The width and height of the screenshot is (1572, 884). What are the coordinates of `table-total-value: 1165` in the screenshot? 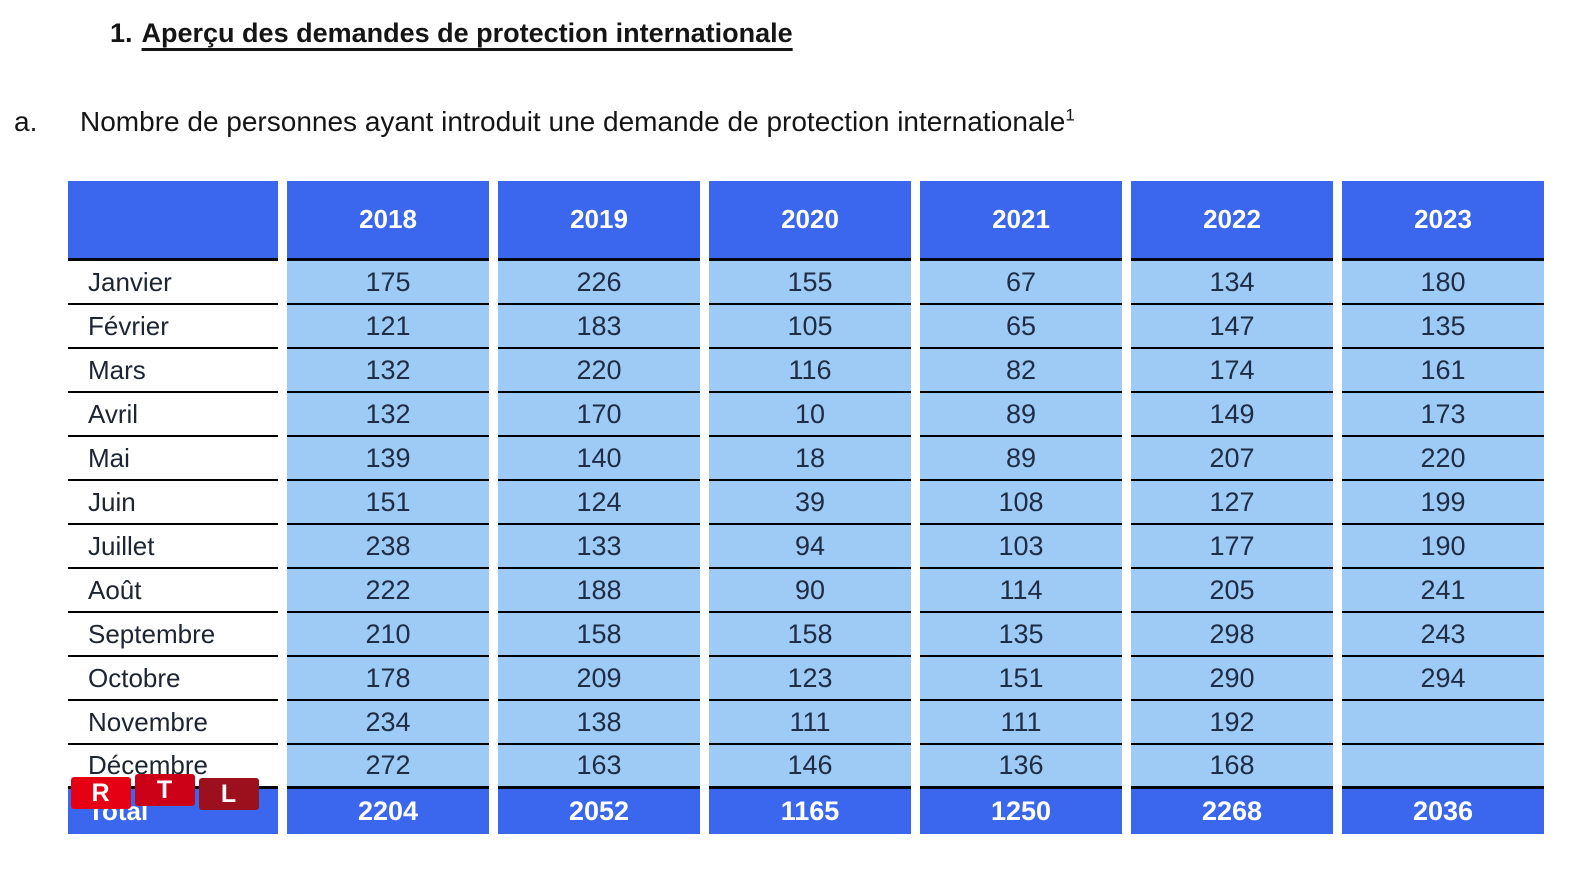 It's located at (810, 811).